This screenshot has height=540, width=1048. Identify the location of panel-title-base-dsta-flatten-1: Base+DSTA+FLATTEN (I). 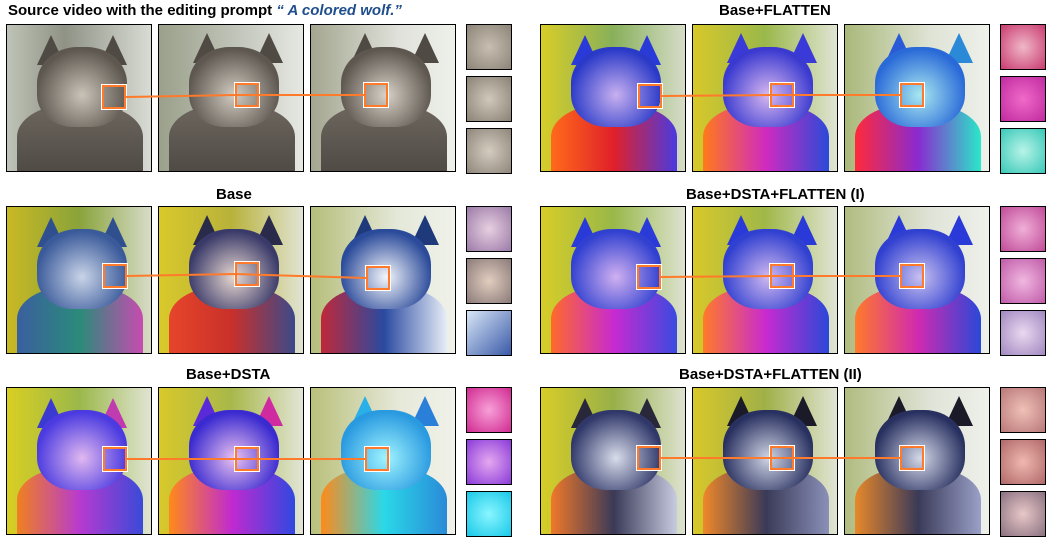
(775, 194).